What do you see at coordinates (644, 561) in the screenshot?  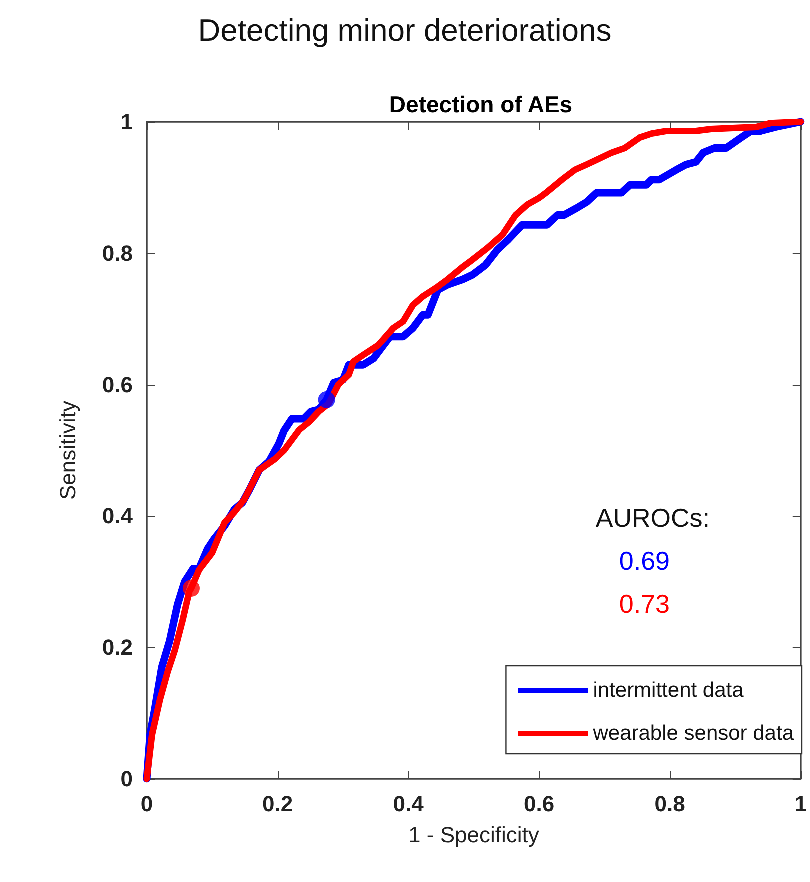 I see `annotation: 0.69` at bounding box center [644, 561].